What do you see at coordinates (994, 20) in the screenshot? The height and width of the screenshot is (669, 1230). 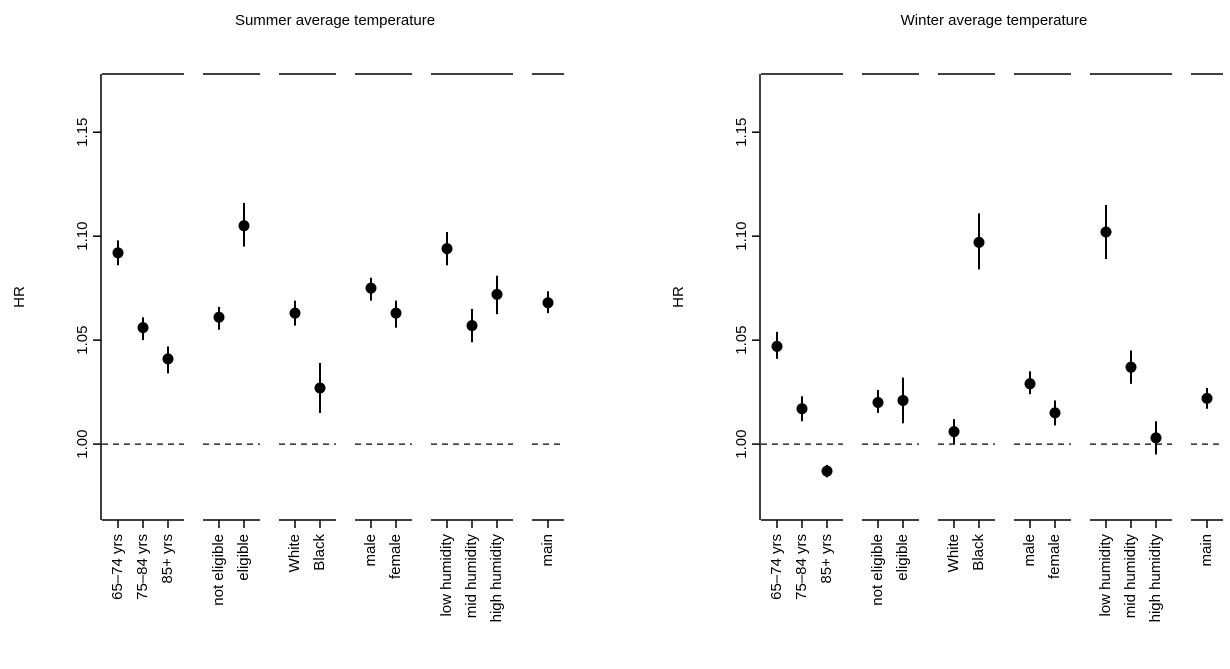 I see `chart-title: Winter average temperature` at bounding box center [994, 20].